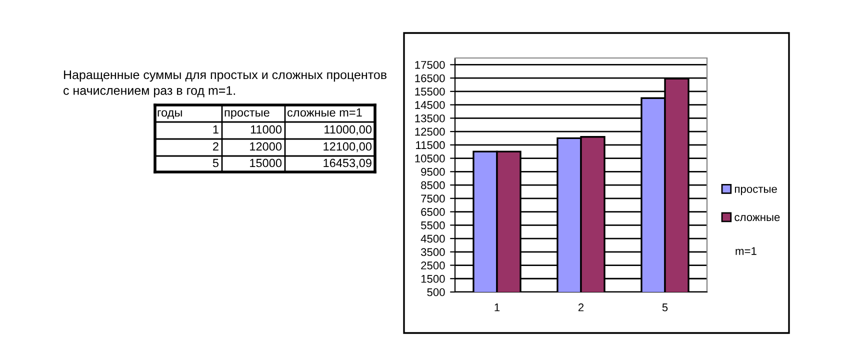  Describe the element at coordinates (247, 114) in the screenshot. I see `text: простые` at that location.